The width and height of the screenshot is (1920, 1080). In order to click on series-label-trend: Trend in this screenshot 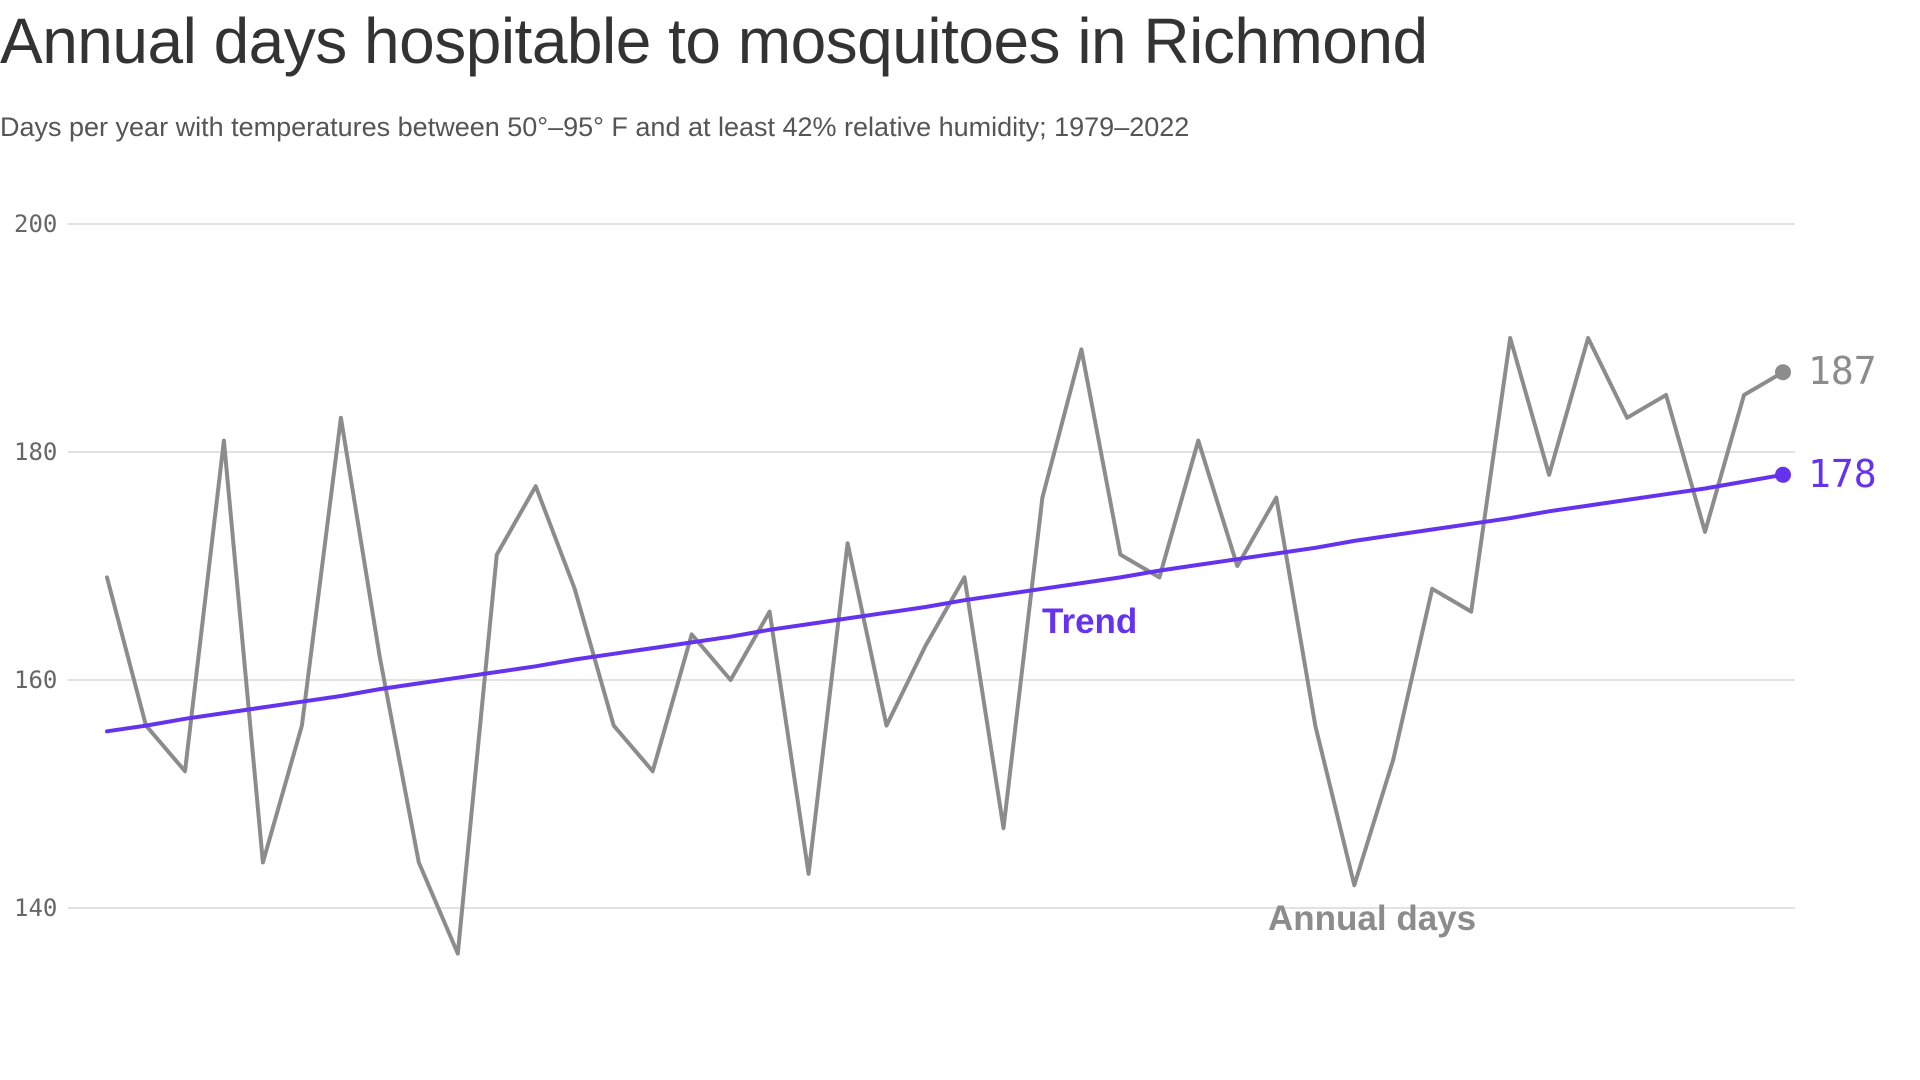, I will do `click(1089, 621)`.